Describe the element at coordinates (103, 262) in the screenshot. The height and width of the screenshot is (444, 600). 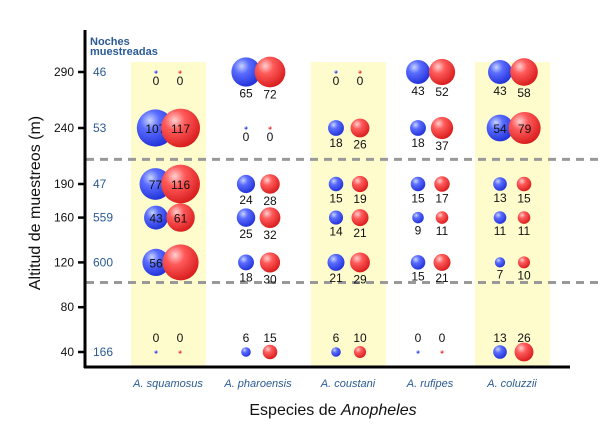
I see `nights-value: 600` at that location.